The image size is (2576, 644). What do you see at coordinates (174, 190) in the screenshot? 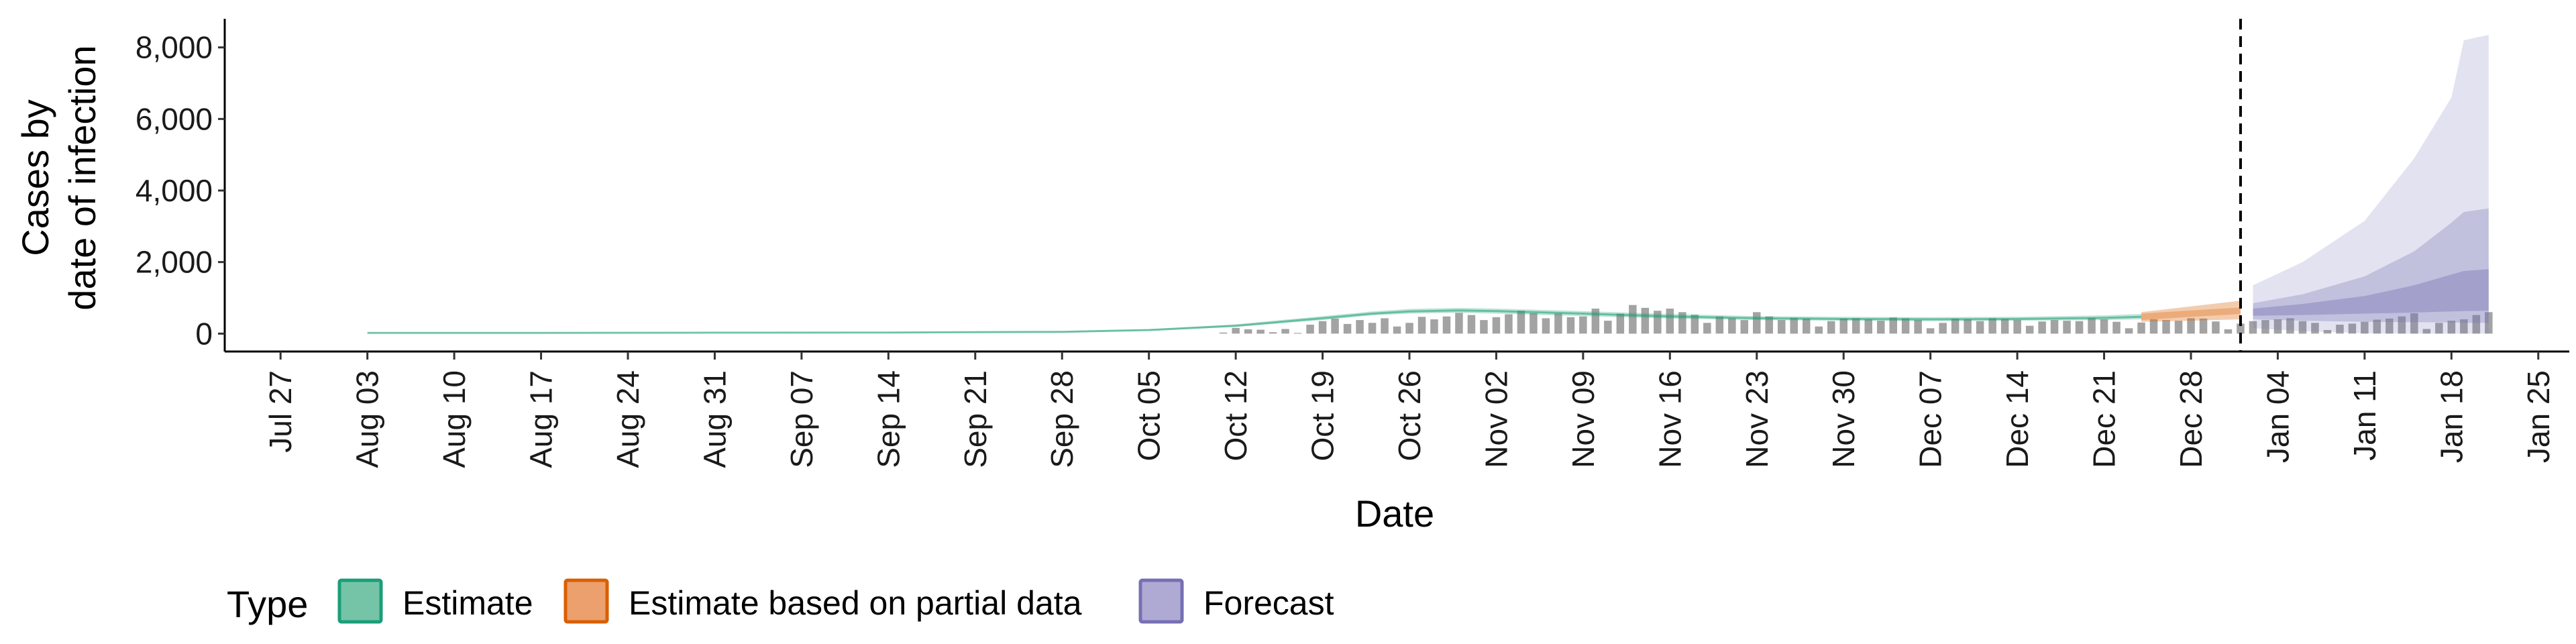
I see `y-tick-label: 4,000` at bounding box center [174, 190].